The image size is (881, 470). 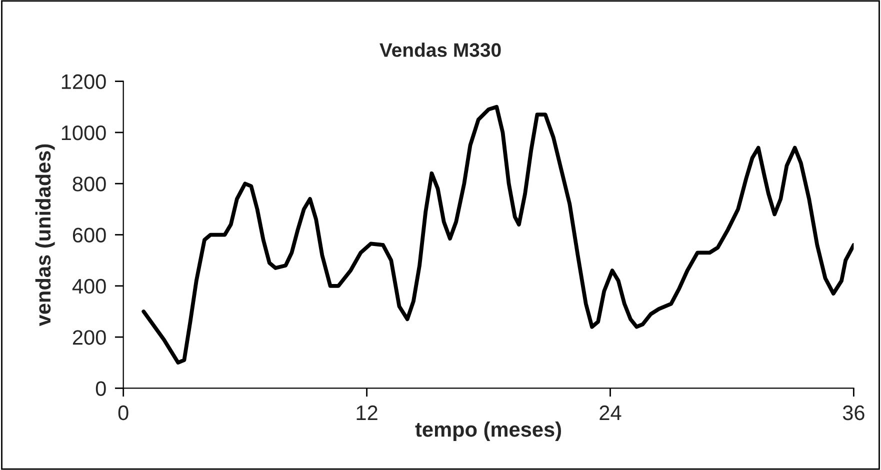 I want to click on x-tick-label: 24, so click(x=611, y=412).